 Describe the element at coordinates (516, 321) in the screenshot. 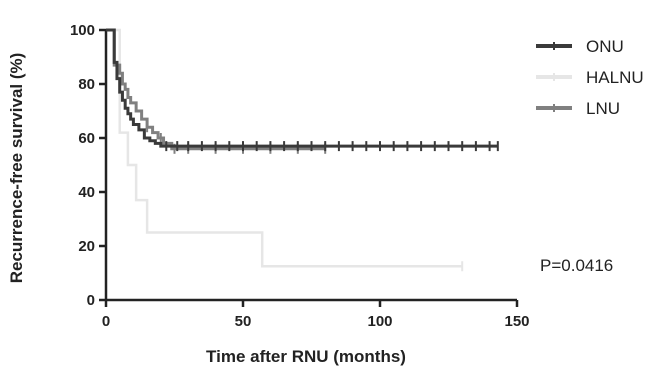

I see `x-tick-label: 150` at that location.